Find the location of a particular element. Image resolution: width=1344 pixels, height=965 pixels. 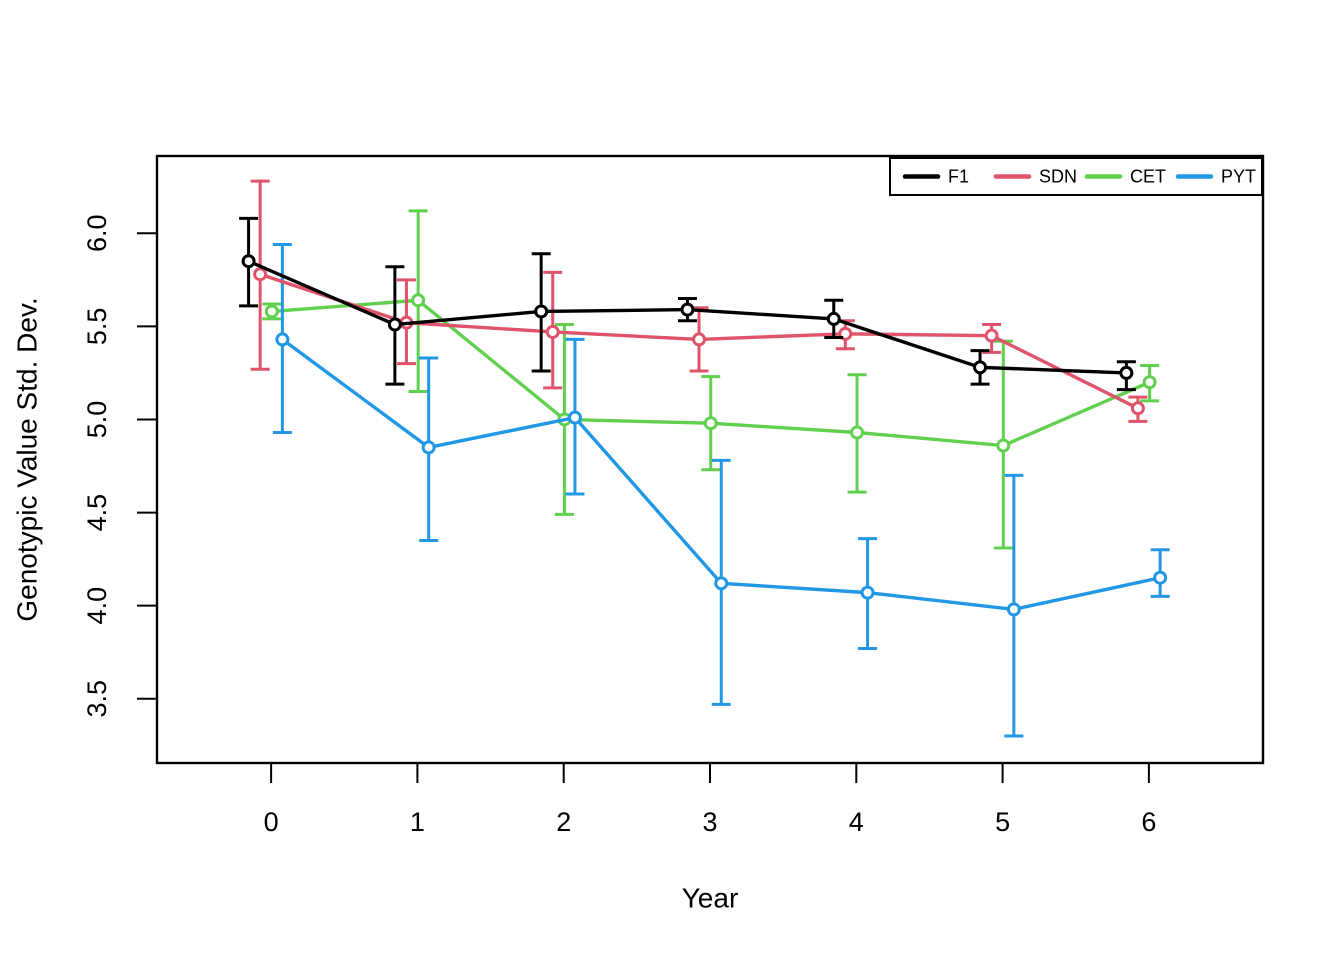

y-tick-label: 3.5 is located at coordinates (97, 699).